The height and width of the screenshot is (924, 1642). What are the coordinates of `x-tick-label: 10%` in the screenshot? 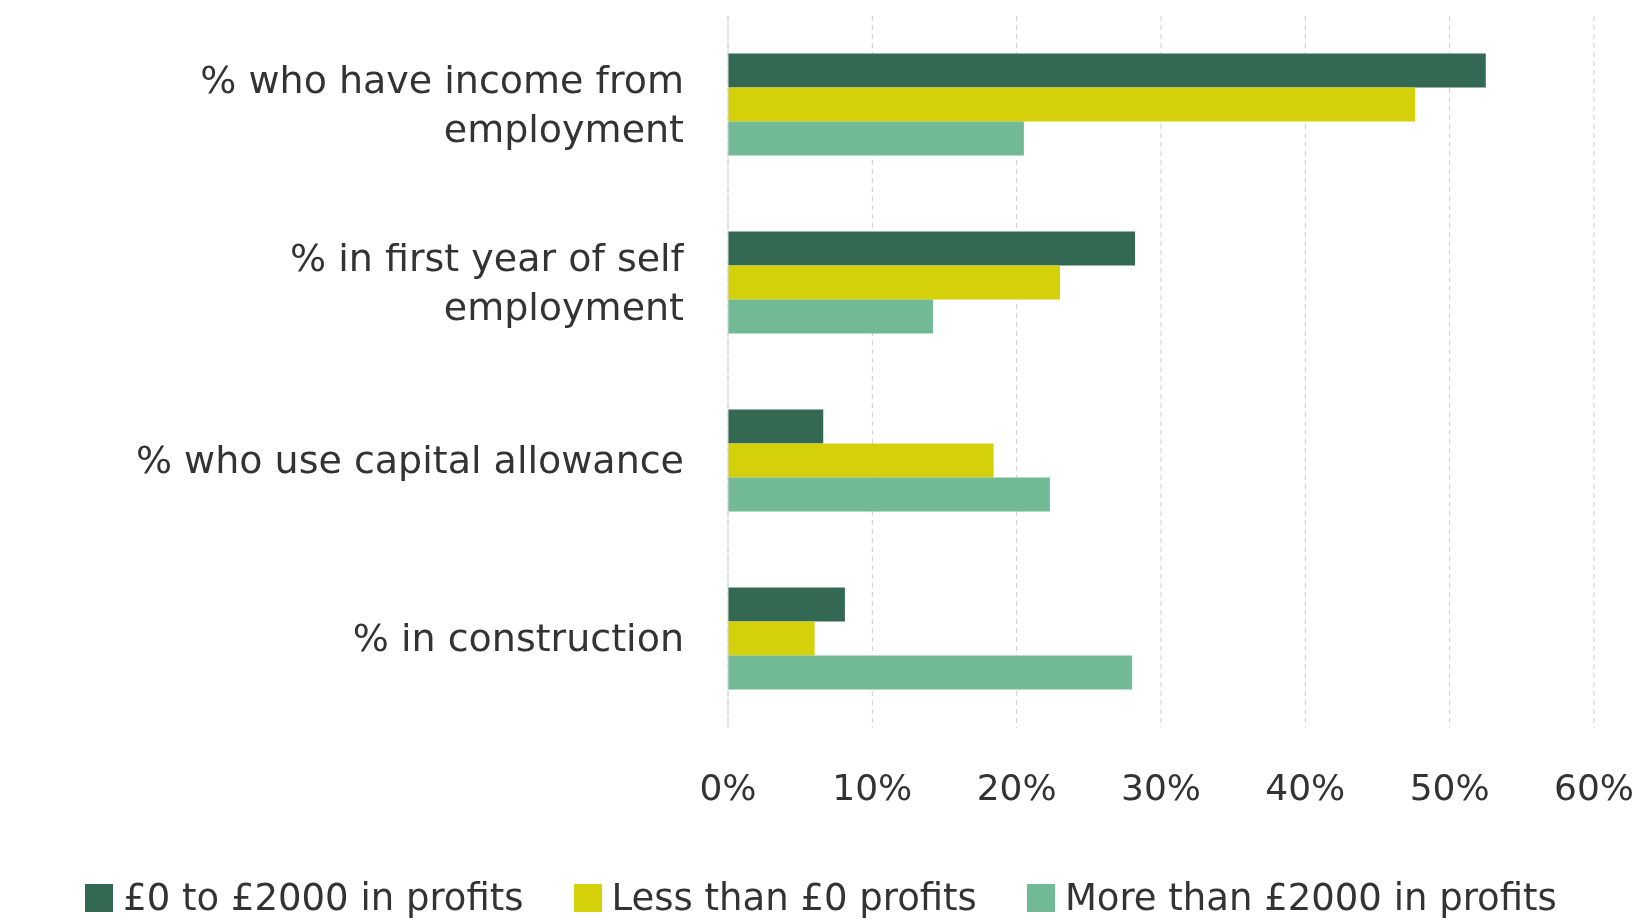 It's located at (872, 787).